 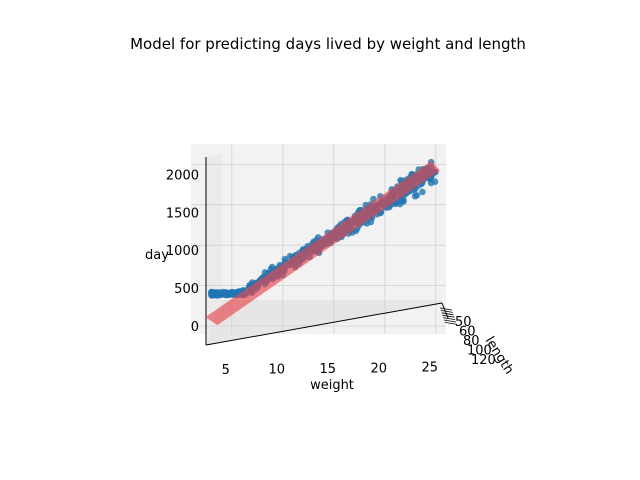 What do you see at coordinates (479, 351) in the screenshot?
I see `y-tick-label-3: 100` at bounding box center [479, 351].